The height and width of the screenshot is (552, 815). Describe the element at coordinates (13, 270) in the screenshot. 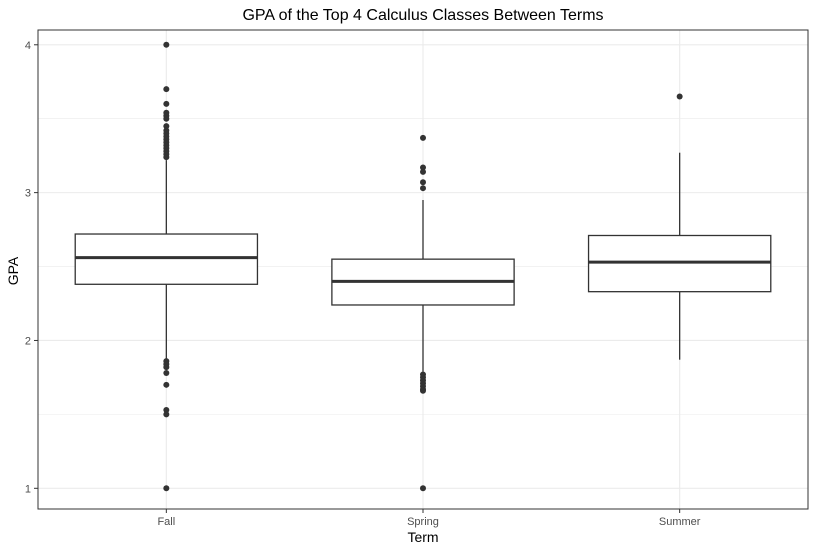

I see `y-axis-title: GPA` at that location.